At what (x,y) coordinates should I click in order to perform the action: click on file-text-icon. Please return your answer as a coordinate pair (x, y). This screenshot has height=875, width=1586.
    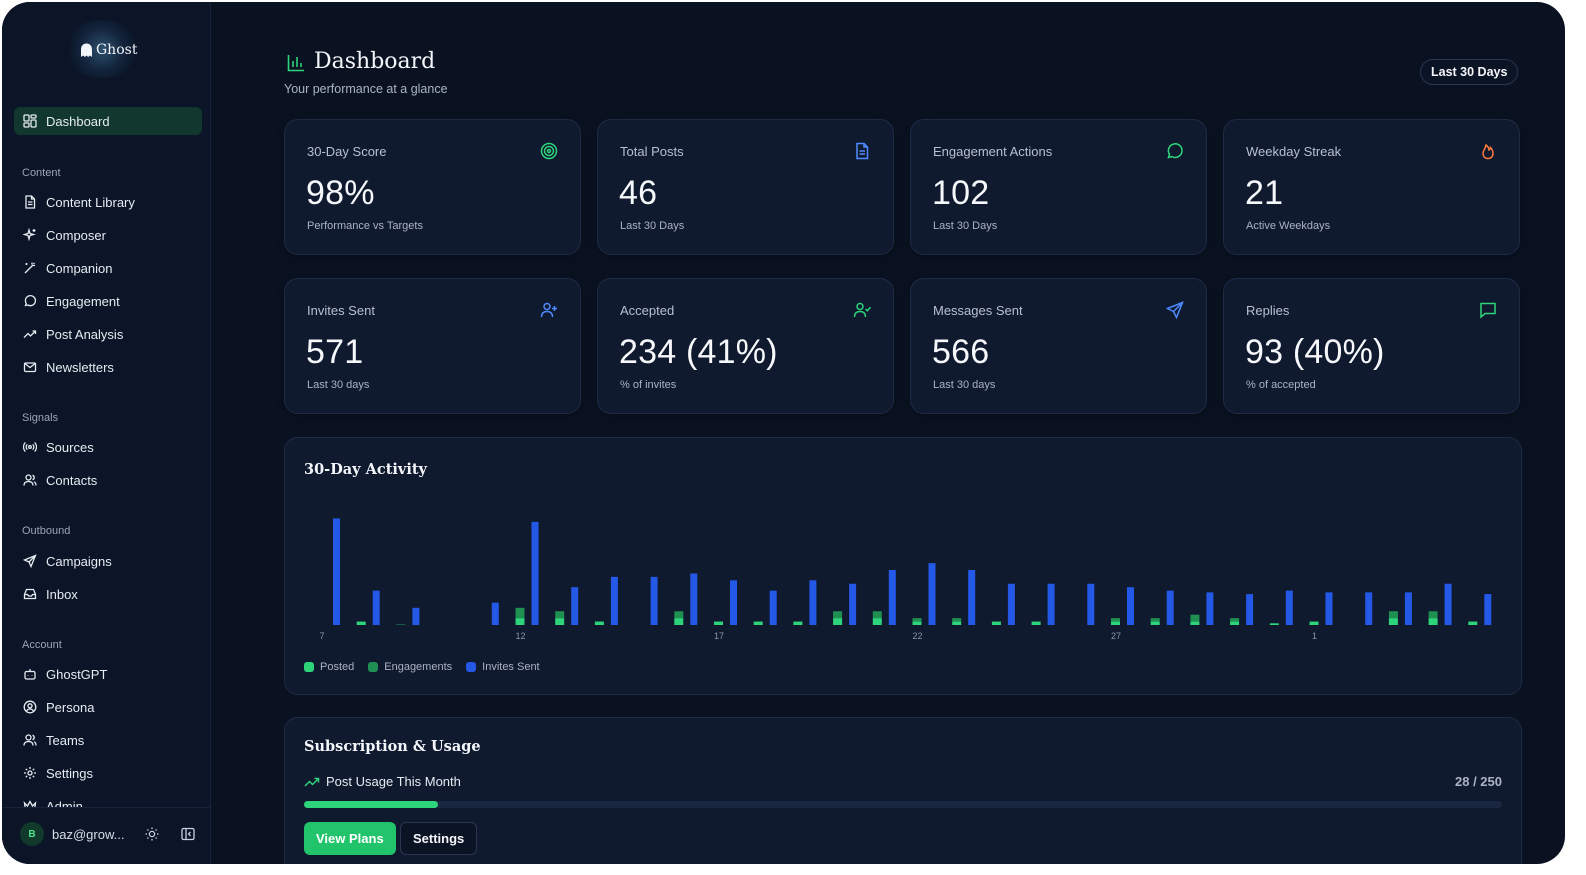
    Looking at the image, I should click on (30, 202).